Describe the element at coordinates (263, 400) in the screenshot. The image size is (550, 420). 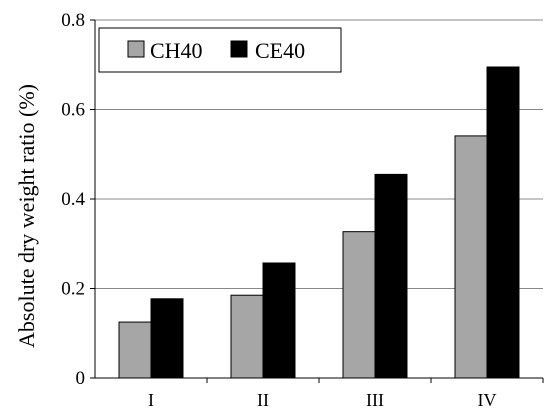
I see `x-tick-label: II` at that location.